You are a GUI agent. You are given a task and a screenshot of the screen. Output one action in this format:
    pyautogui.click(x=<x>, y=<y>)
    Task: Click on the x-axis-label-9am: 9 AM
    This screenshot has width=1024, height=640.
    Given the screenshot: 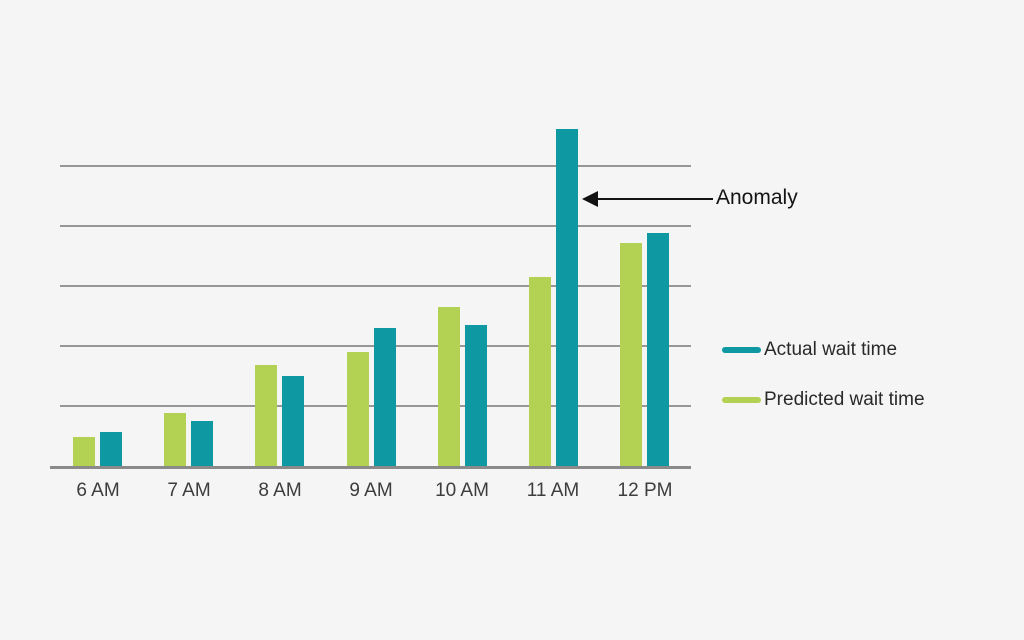 What is the action you would take?
    pyautogui.click(x=371, y=490)
    